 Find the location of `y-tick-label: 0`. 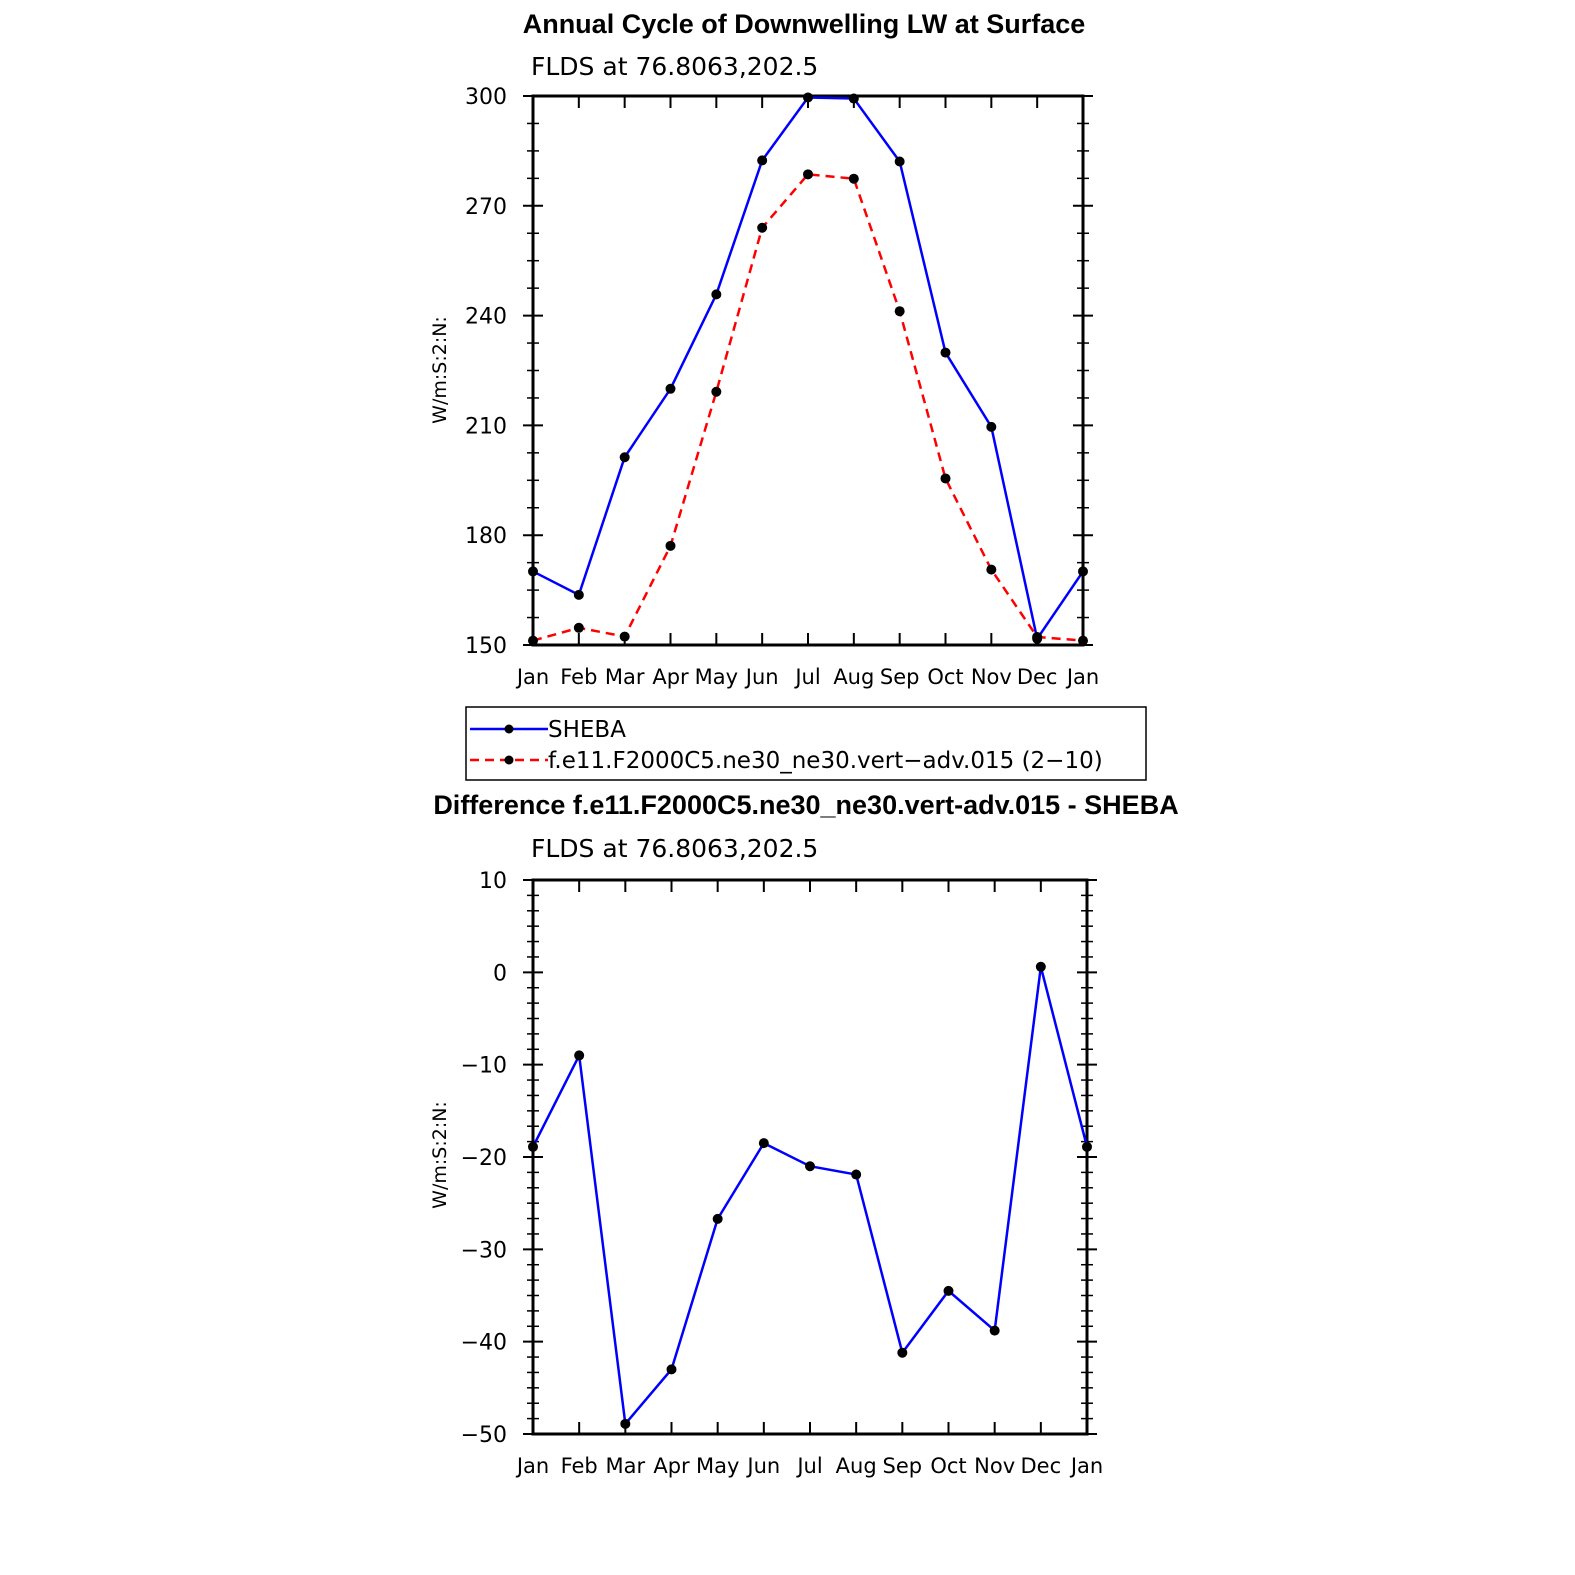

y-tick-label: 0 is located at coordinates (500, 973).